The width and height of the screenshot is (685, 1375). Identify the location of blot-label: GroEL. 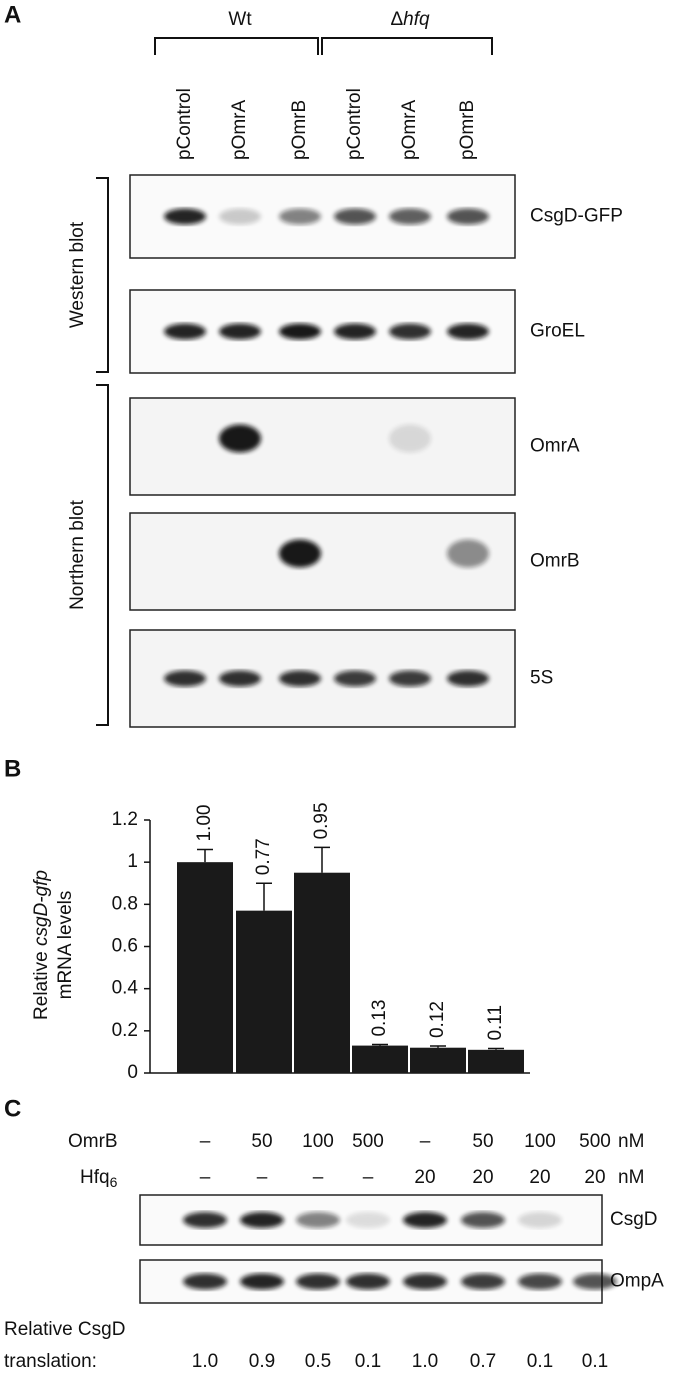
(557, 331).